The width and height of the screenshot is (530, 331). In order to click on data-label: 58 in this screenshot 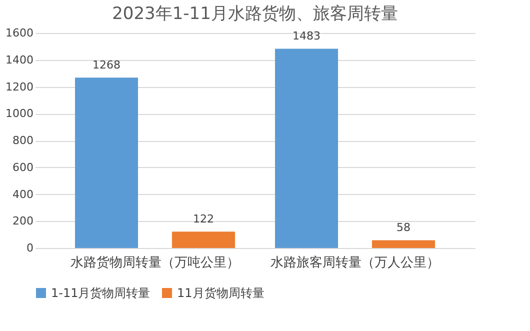, I will do `click(403, 227)`.